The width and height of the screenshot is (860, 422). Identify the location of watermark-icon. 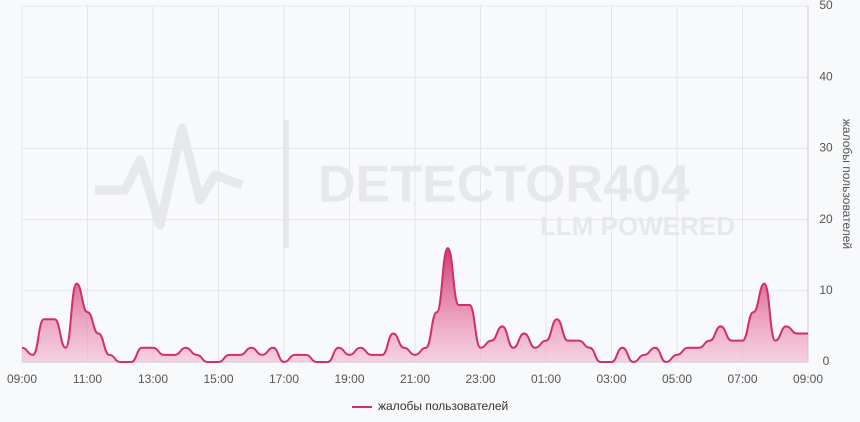
(169, 176).